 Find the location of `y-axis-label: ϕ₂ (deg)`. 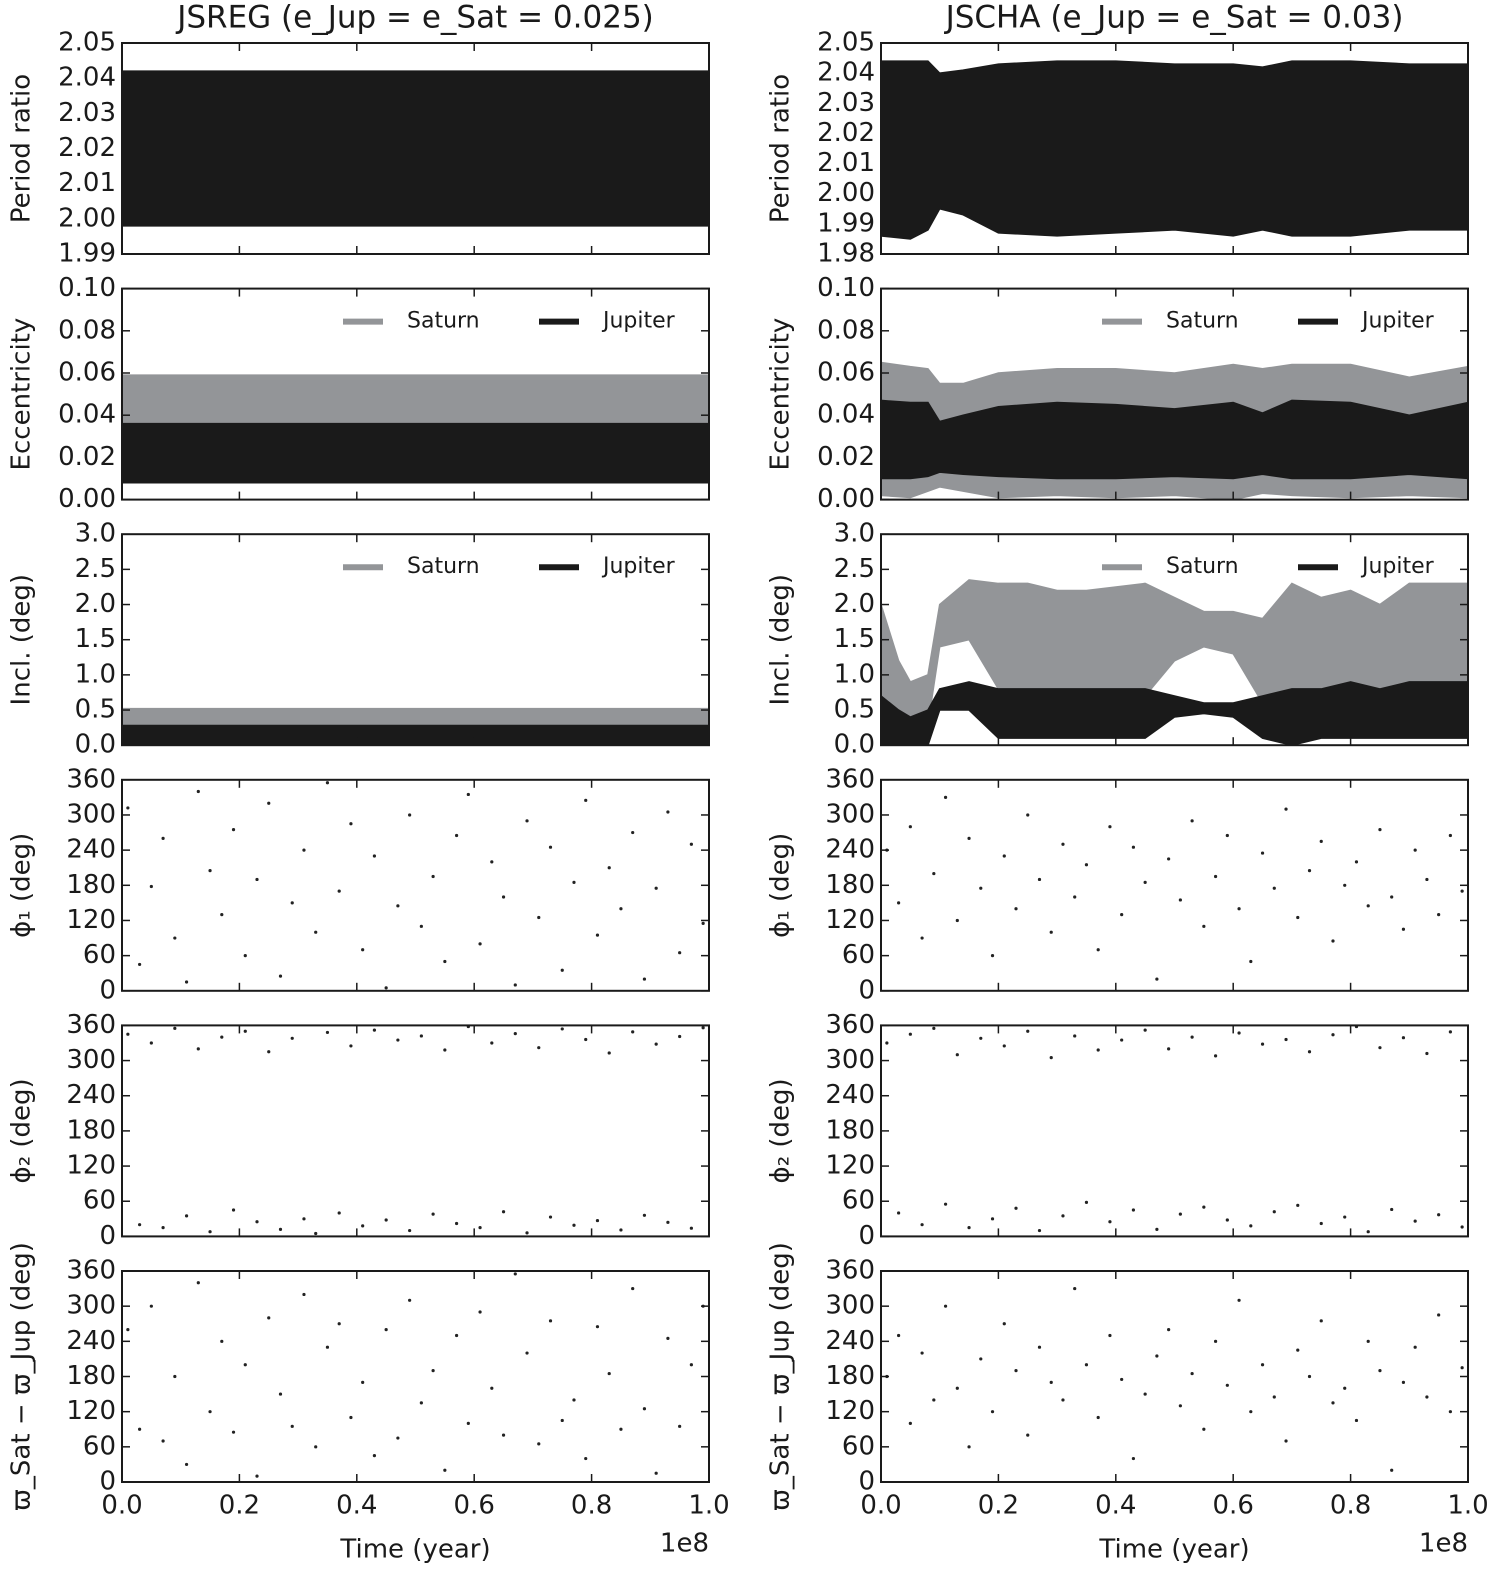

y-axis-label: ϕ₂ (deg) is located at coordinates (781, 1130).